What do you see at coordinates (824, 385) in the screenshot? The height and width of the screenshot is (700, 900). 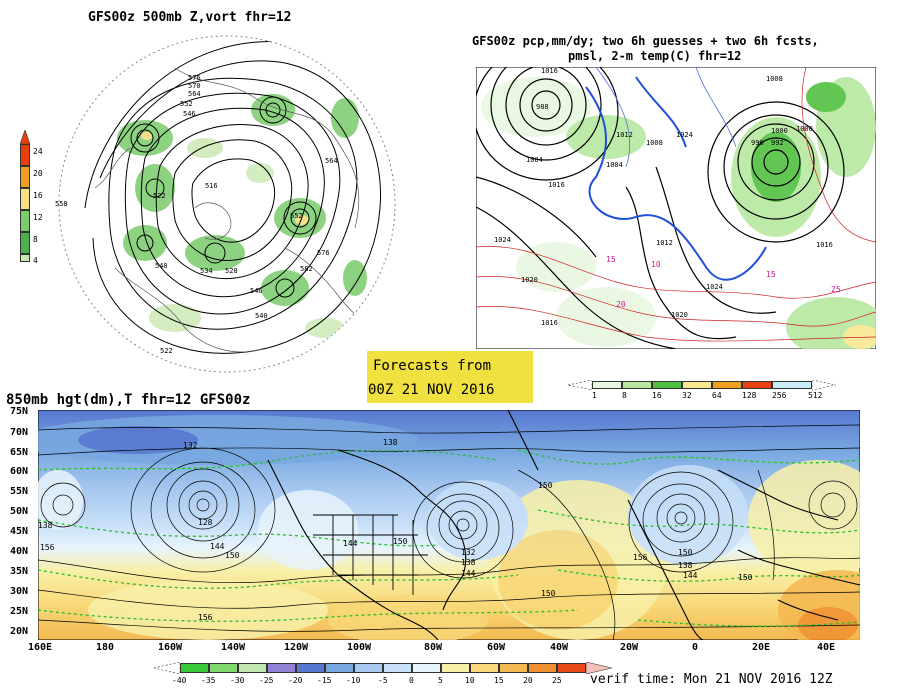 I see `colorbar-right-arrow` at bounding box center [824, 385].